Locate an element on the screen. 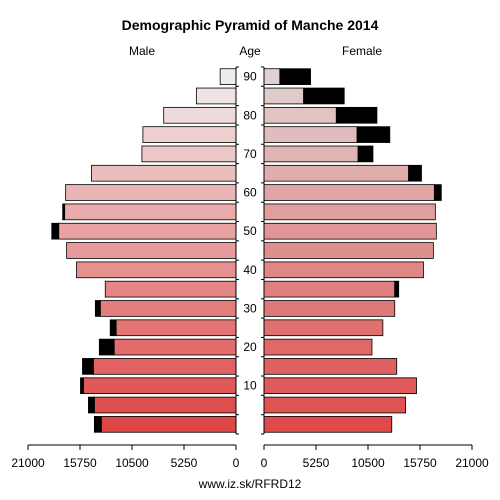  female-x-tick-label: 21000 is located at coordinates (472, 463).